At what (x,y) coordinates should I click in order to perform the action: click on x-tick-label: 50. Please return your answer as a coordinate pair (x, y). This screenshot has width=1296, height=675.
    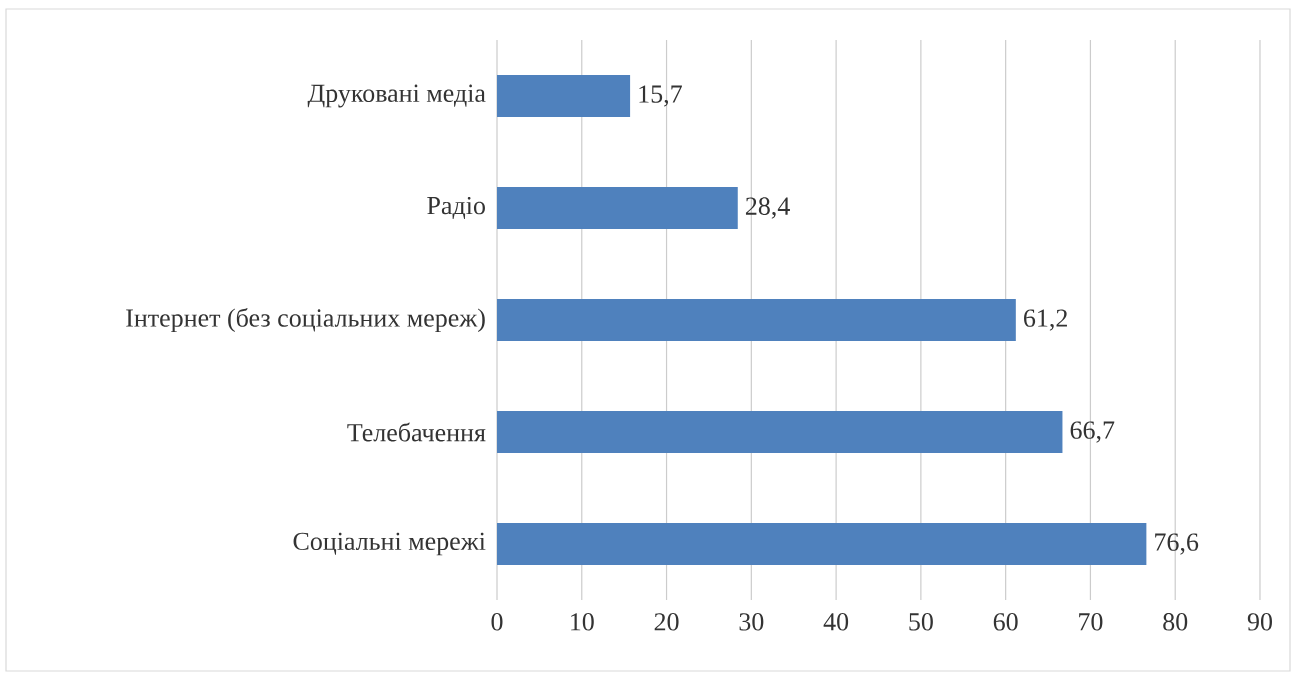
    Looking at the image, I should click on (921, 622).